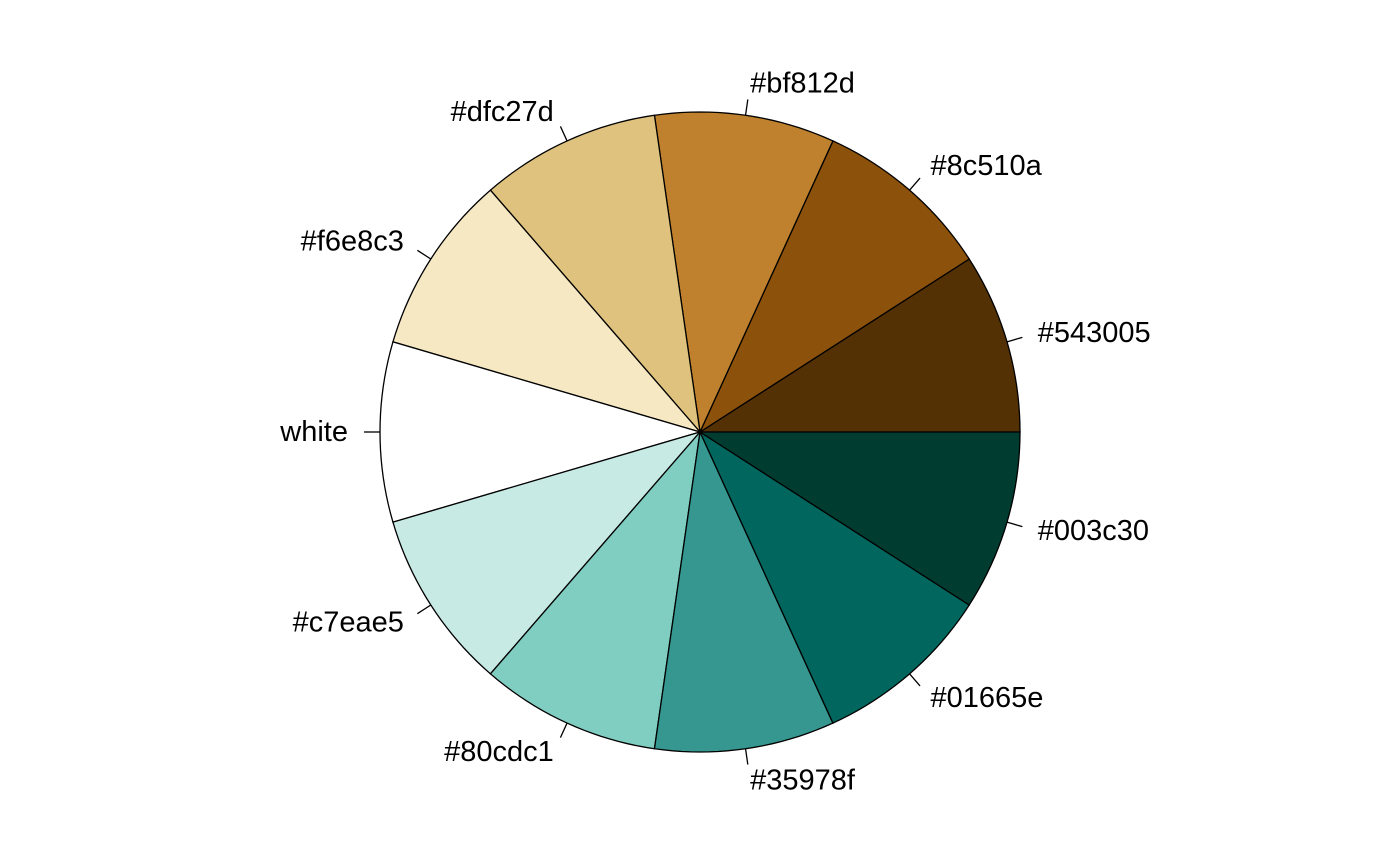 The image size is (1400, 865). What do you see at coordinates (803, 780) in the screenshot?
I see `slice-label: #35978f` at bounding box center [803, 780].